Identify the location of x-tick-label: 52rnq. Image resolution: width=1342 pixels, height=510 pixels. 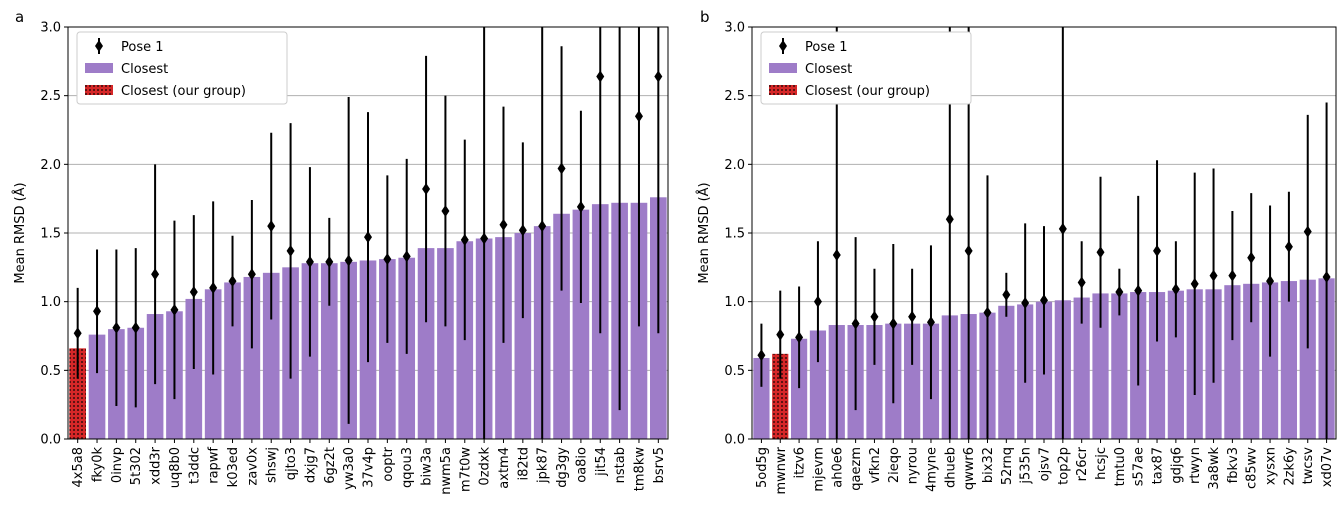
(1007, 466).